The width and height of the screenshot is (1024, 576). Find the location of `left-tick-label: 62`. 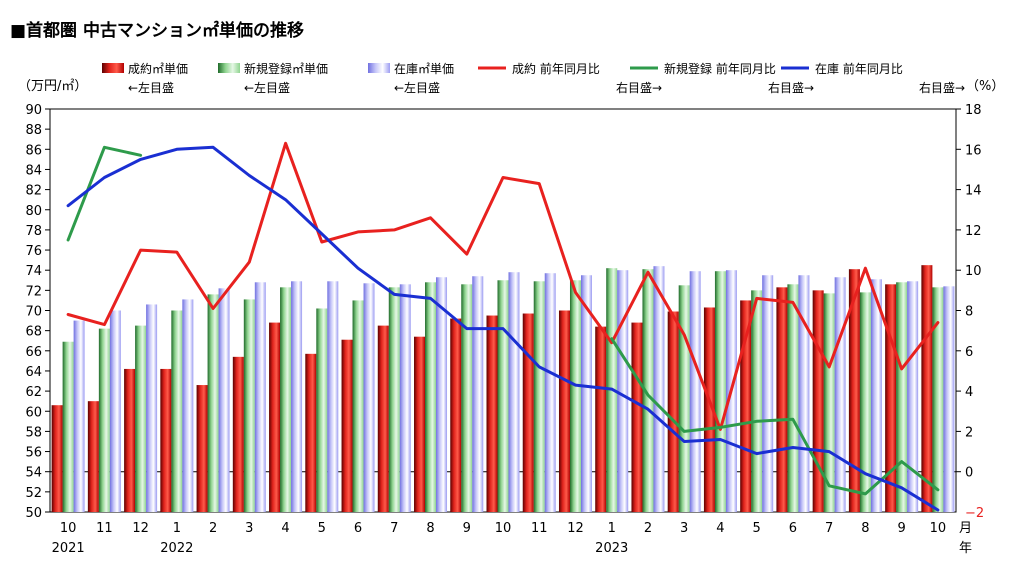

left-tick-label: 62 is located at coordinates (33, 392).